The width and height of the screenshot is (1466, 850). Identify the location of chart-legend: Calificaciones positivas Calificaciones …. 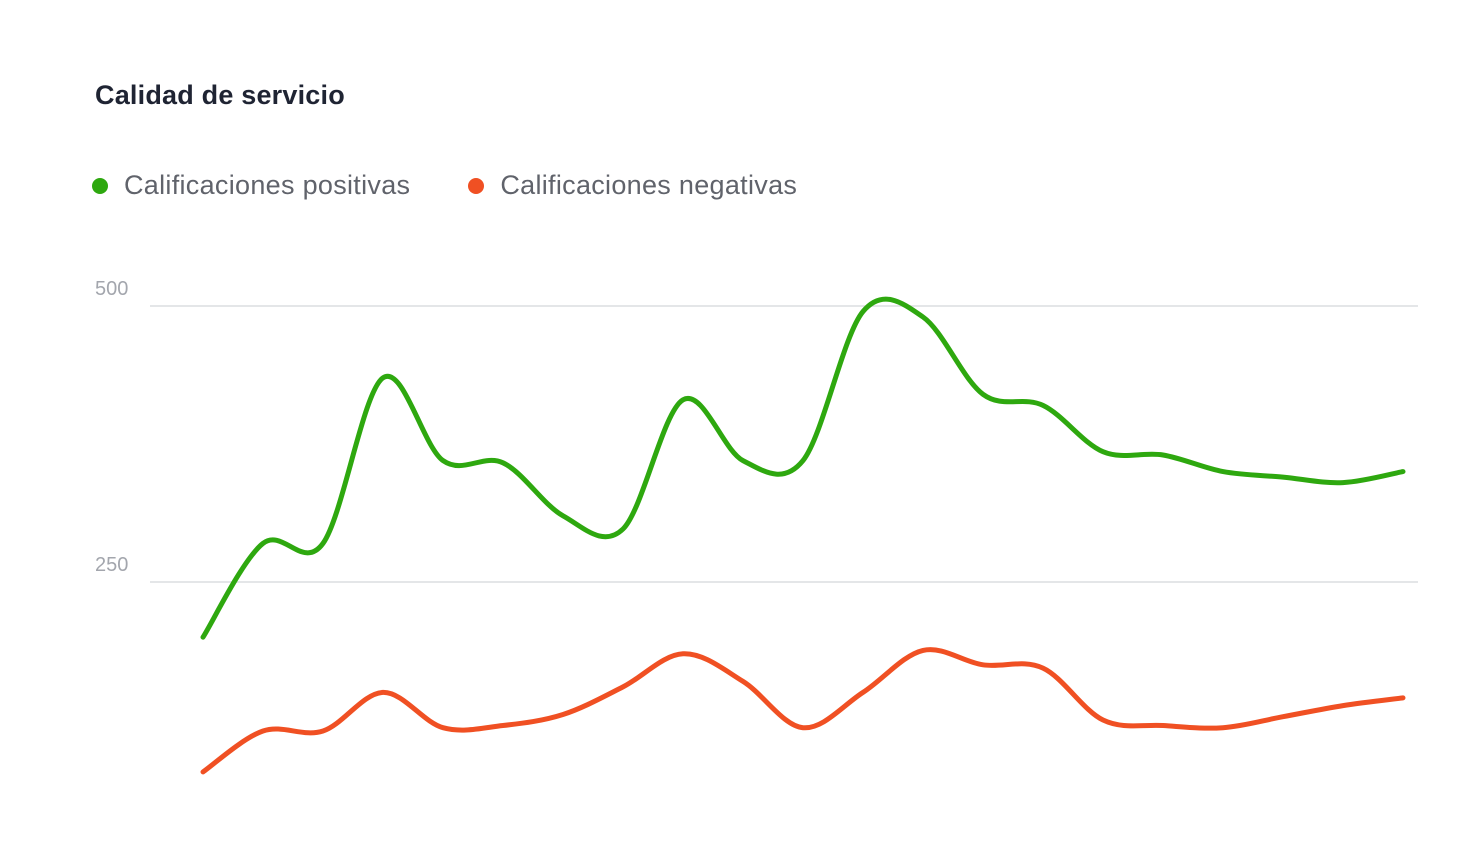
(444, 185).